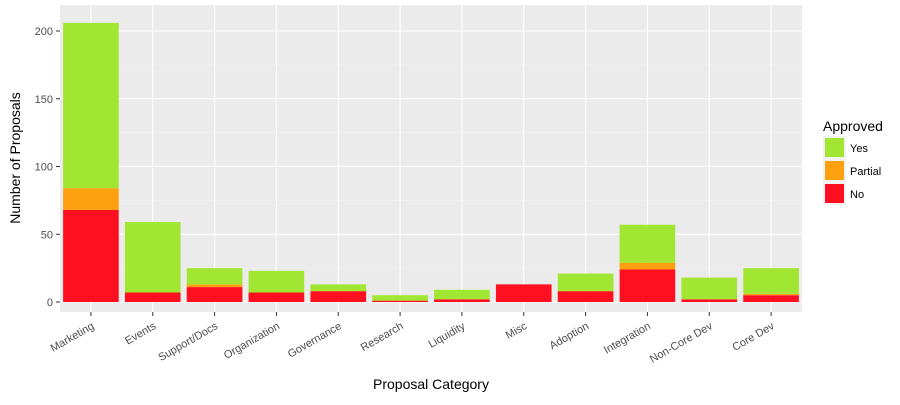 The width and height of the screenshot is (900, 405). I want to click on x-tick-label: Liquidity, so click(446, 335).